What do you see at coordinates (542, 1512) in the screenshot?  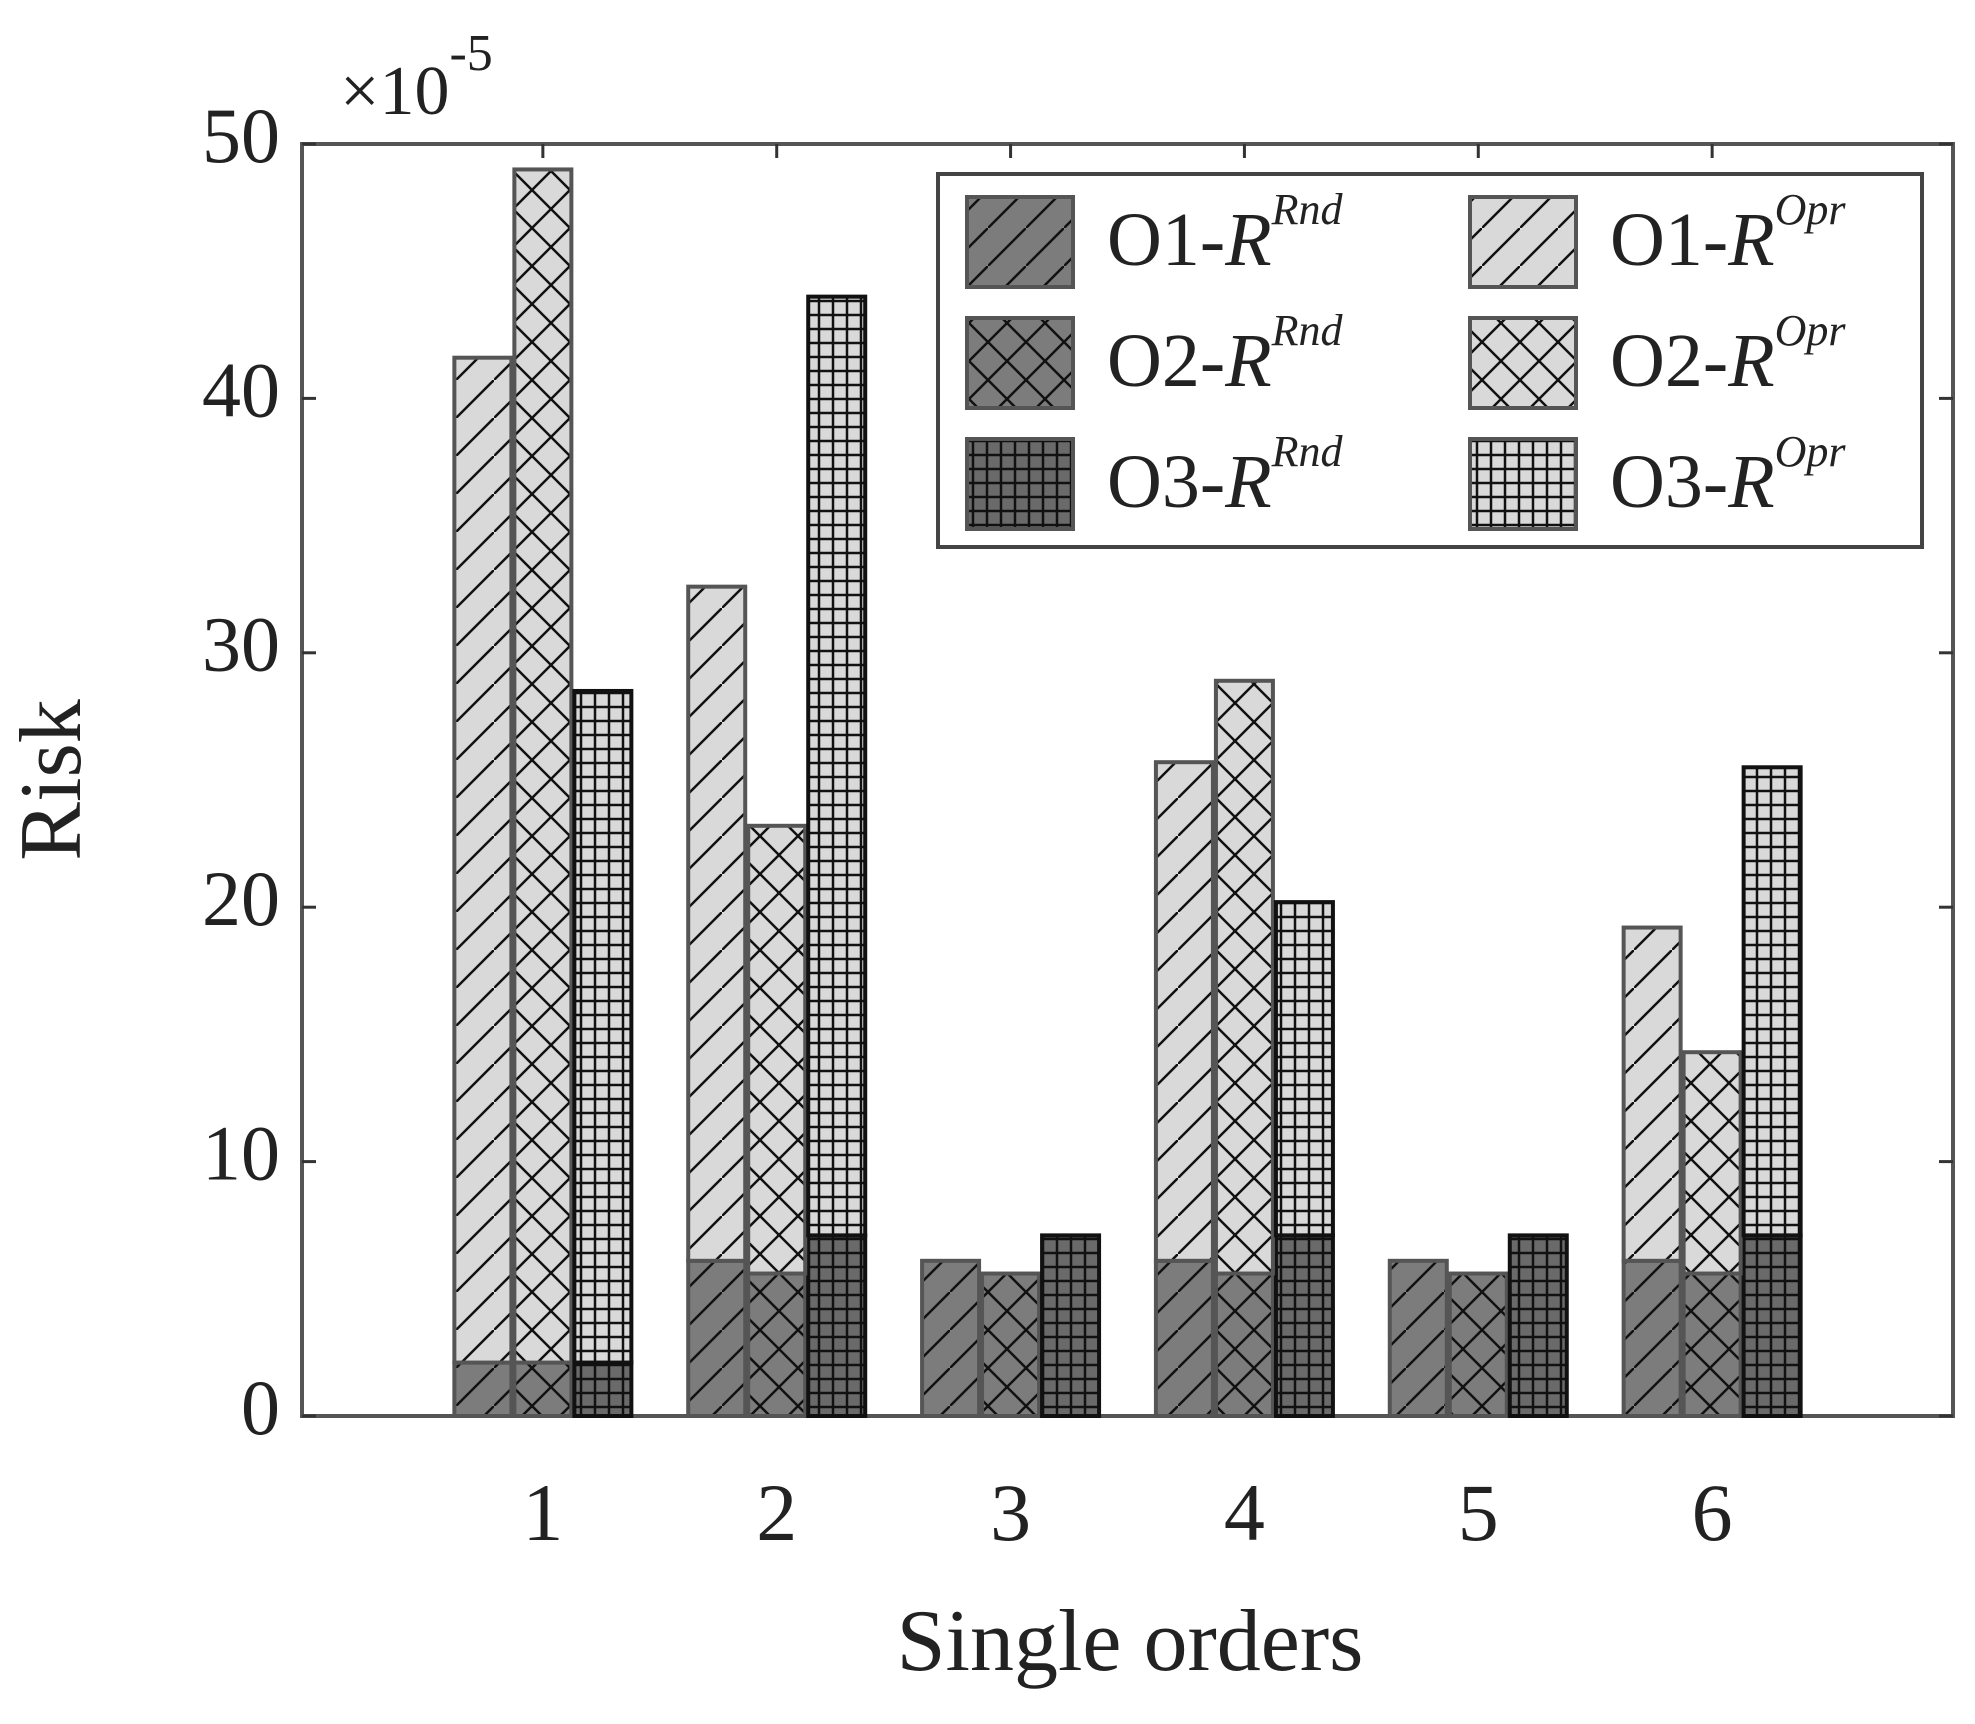 I see `x-tick-label: 1` at bounding box center [542, 1512].